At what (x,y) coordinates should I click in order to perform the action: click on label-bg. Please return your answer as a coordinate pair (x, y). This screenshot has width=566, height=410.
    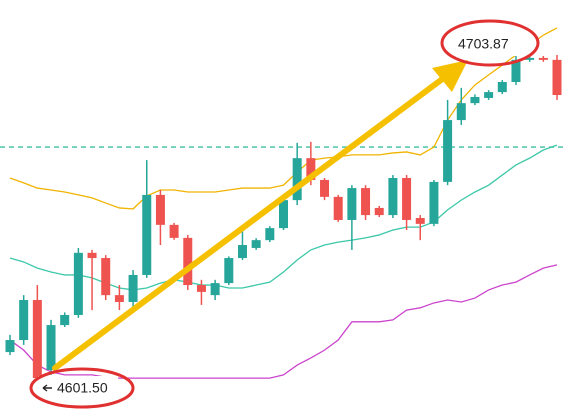
    Looking at the image, I should click on (493, 44).